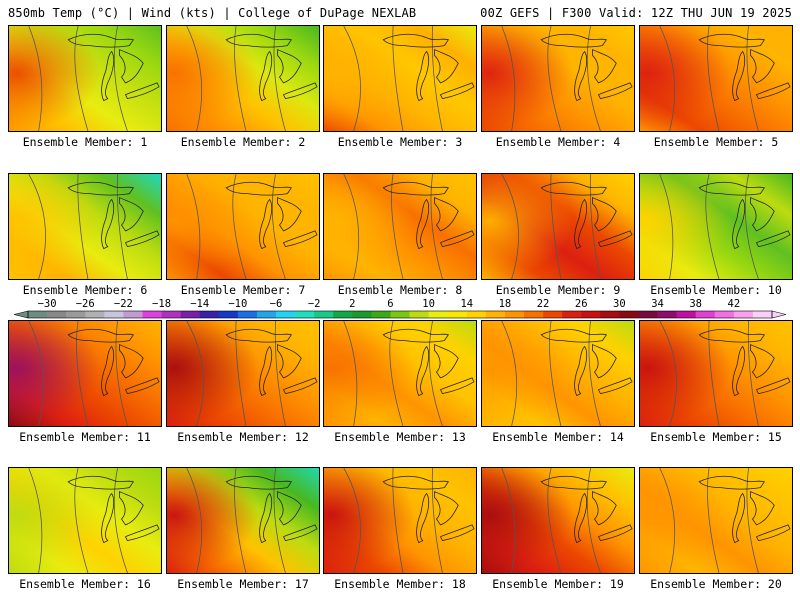  Describe the element at coordinates (85, 304) in the screenshot. I see `colorbar-tick-label: −26` at that location.